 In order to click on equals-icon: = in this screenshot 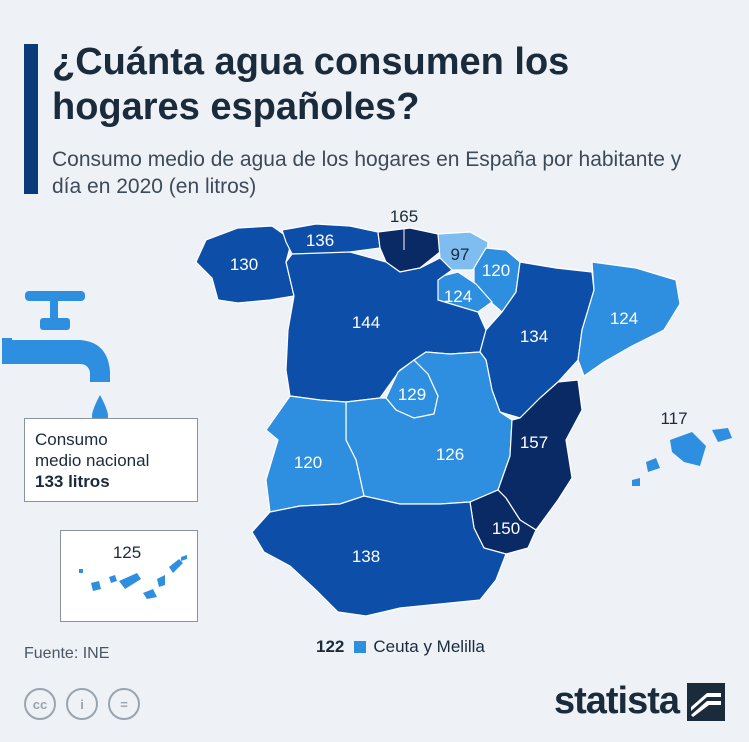, I will do `click(124, 704)`.